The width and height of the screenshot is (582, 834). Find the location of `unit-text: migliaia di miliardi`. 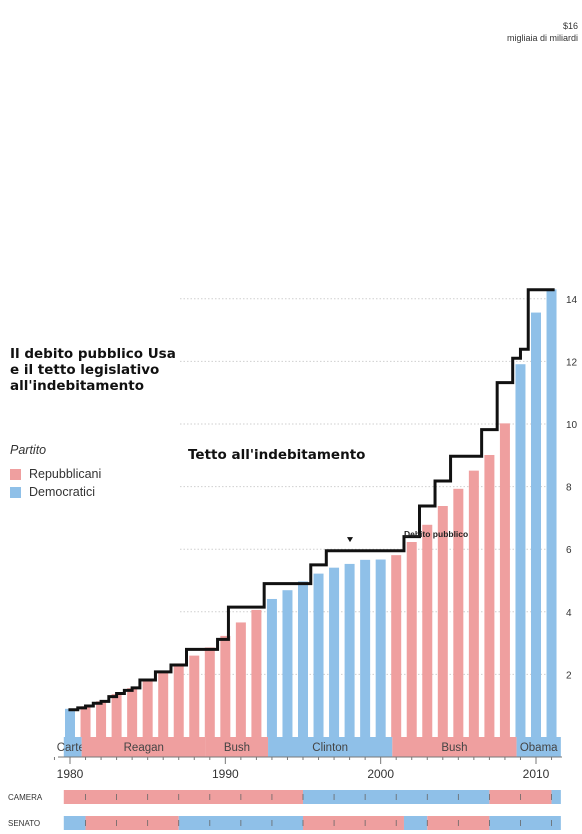

unit-text: migliaia di miliardi is located at coordinates (542, 38).